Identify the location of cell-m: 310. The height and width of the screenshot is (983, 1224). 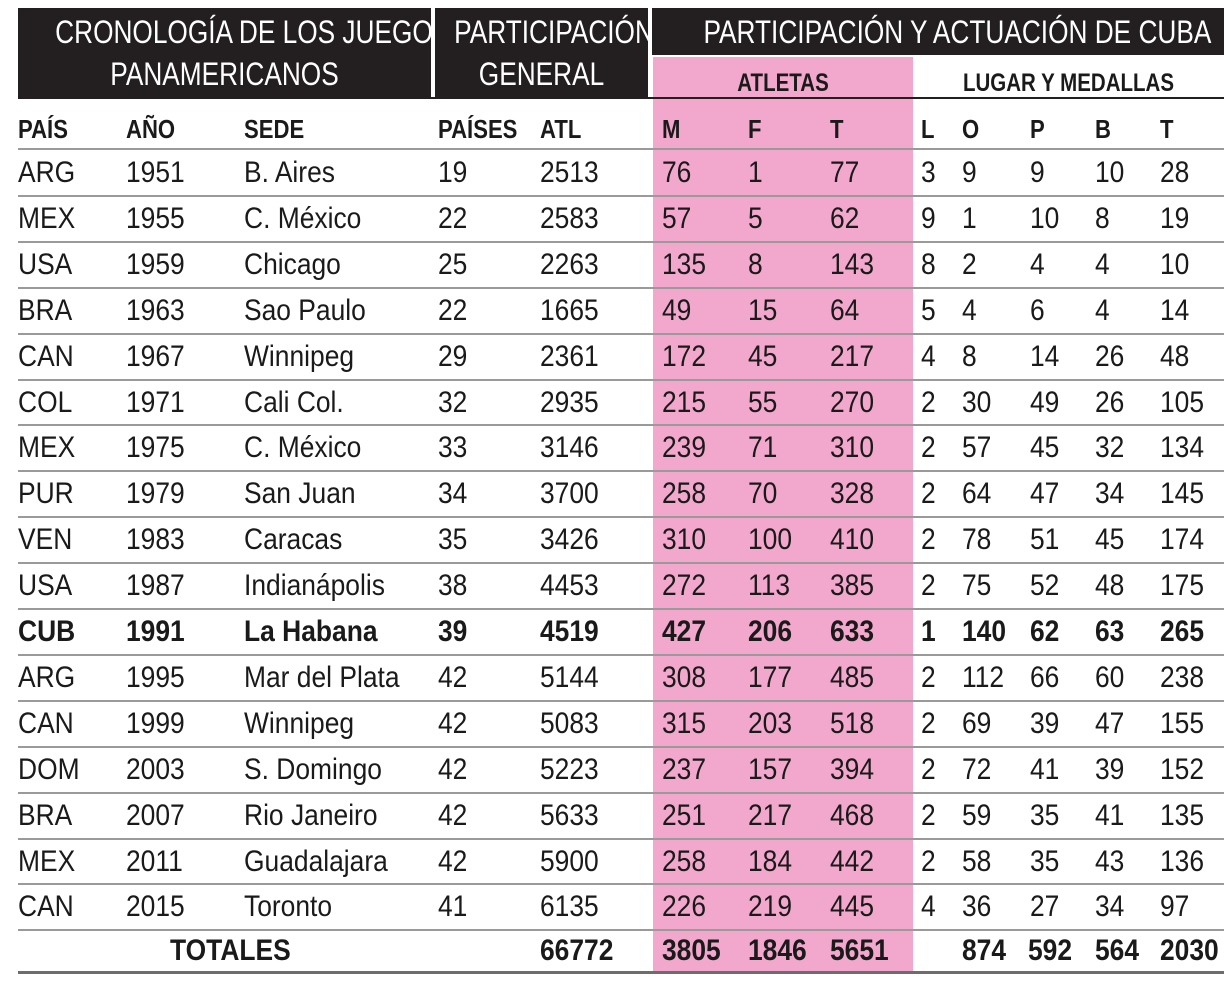
(684, 540).